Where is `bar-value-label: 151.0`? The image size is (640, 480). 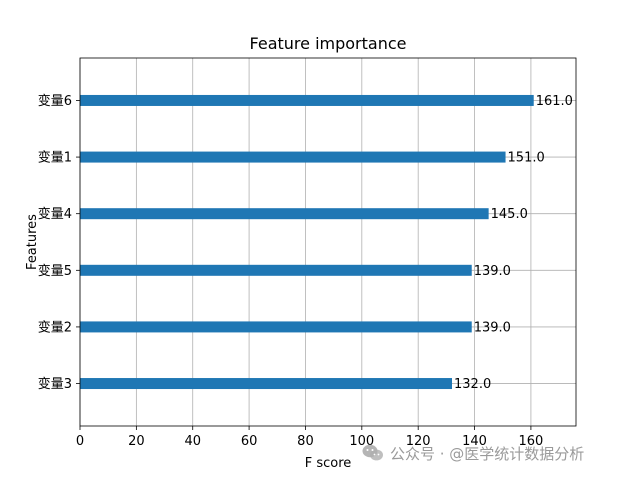 bar-value-label: 151.0 is located at coordinates (526, 158).